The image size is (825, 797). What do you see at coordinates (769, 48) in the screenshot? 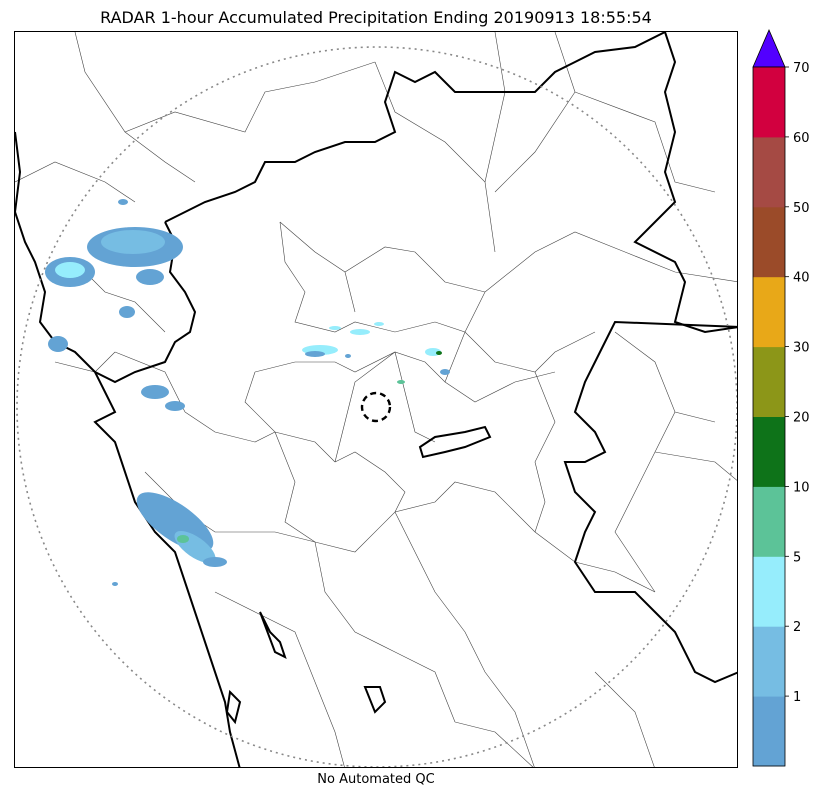
I see `colorbar-overflow-arrow` at bounding box center [769, 48].